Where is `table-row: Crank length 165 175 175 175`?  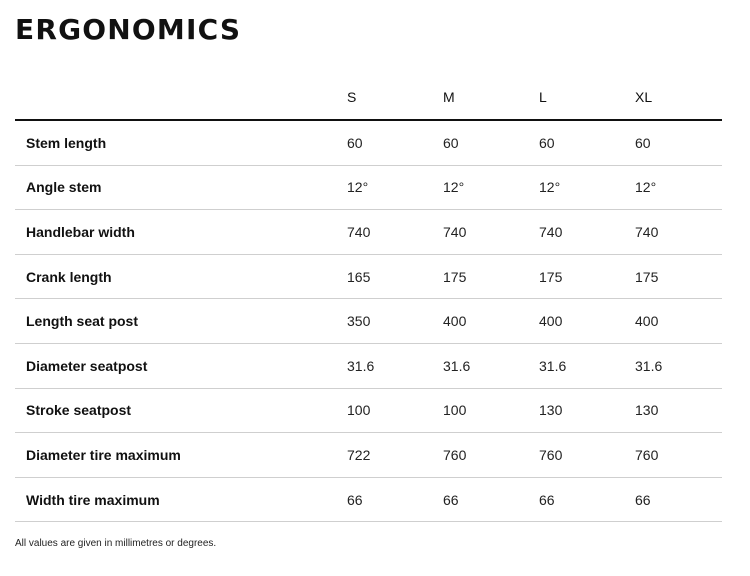
table-row: Crank length 165 175 175 175 is located at coordinates (368, 277).